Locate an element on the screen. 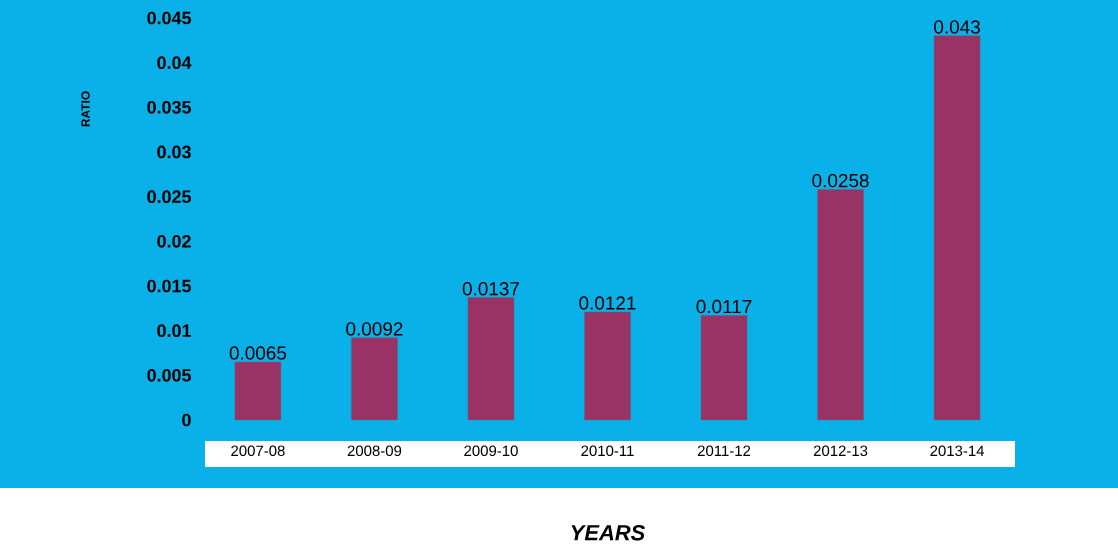 The height and width of the screenshot is (544, 1118). data-label: 0.0258 is located at coordinates (840, 181).